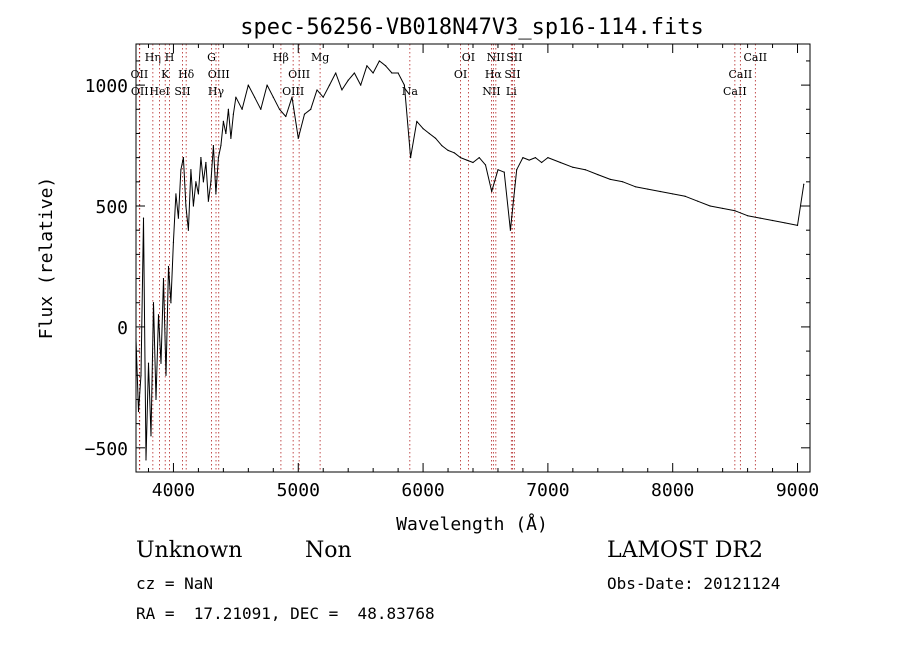 Image resolution: width=900 pixels, height=649 pixels. I want to click on x-tick-label: 4000, so click(173, 490).